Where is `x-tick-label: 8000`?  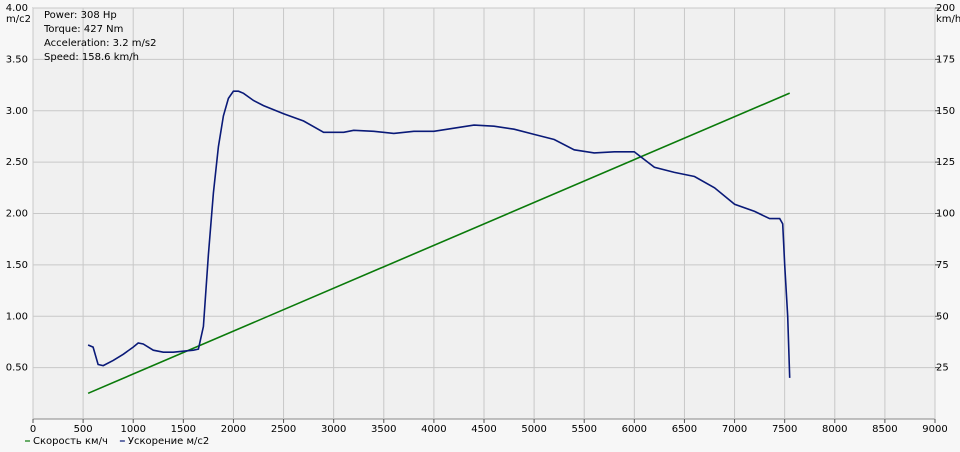 x-tick-label: 8000 is located at coordinates (834, 429).